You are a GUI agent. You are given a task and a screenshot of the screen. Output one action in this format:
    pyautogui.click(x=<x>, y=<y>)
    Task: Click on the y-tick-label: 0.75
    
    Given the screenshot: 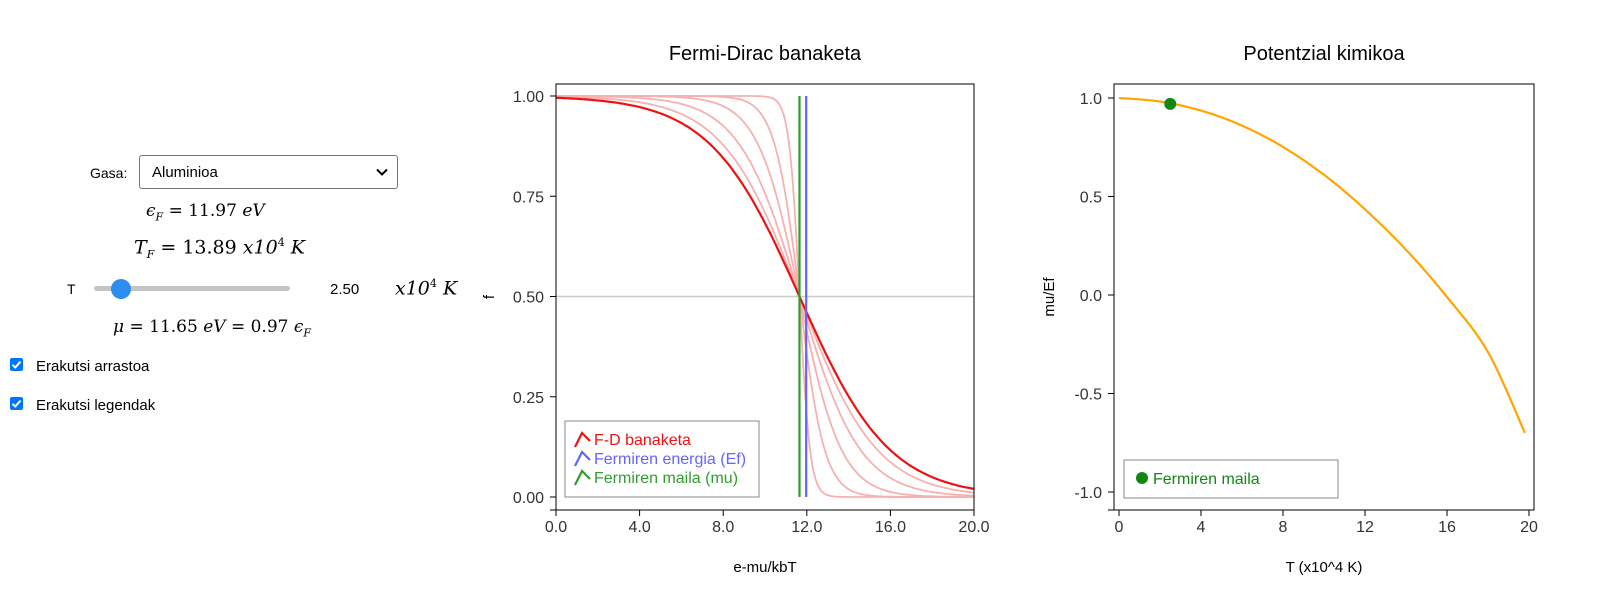 What is the action you would take?
    pyautogui.click(x=528, y=197)
    